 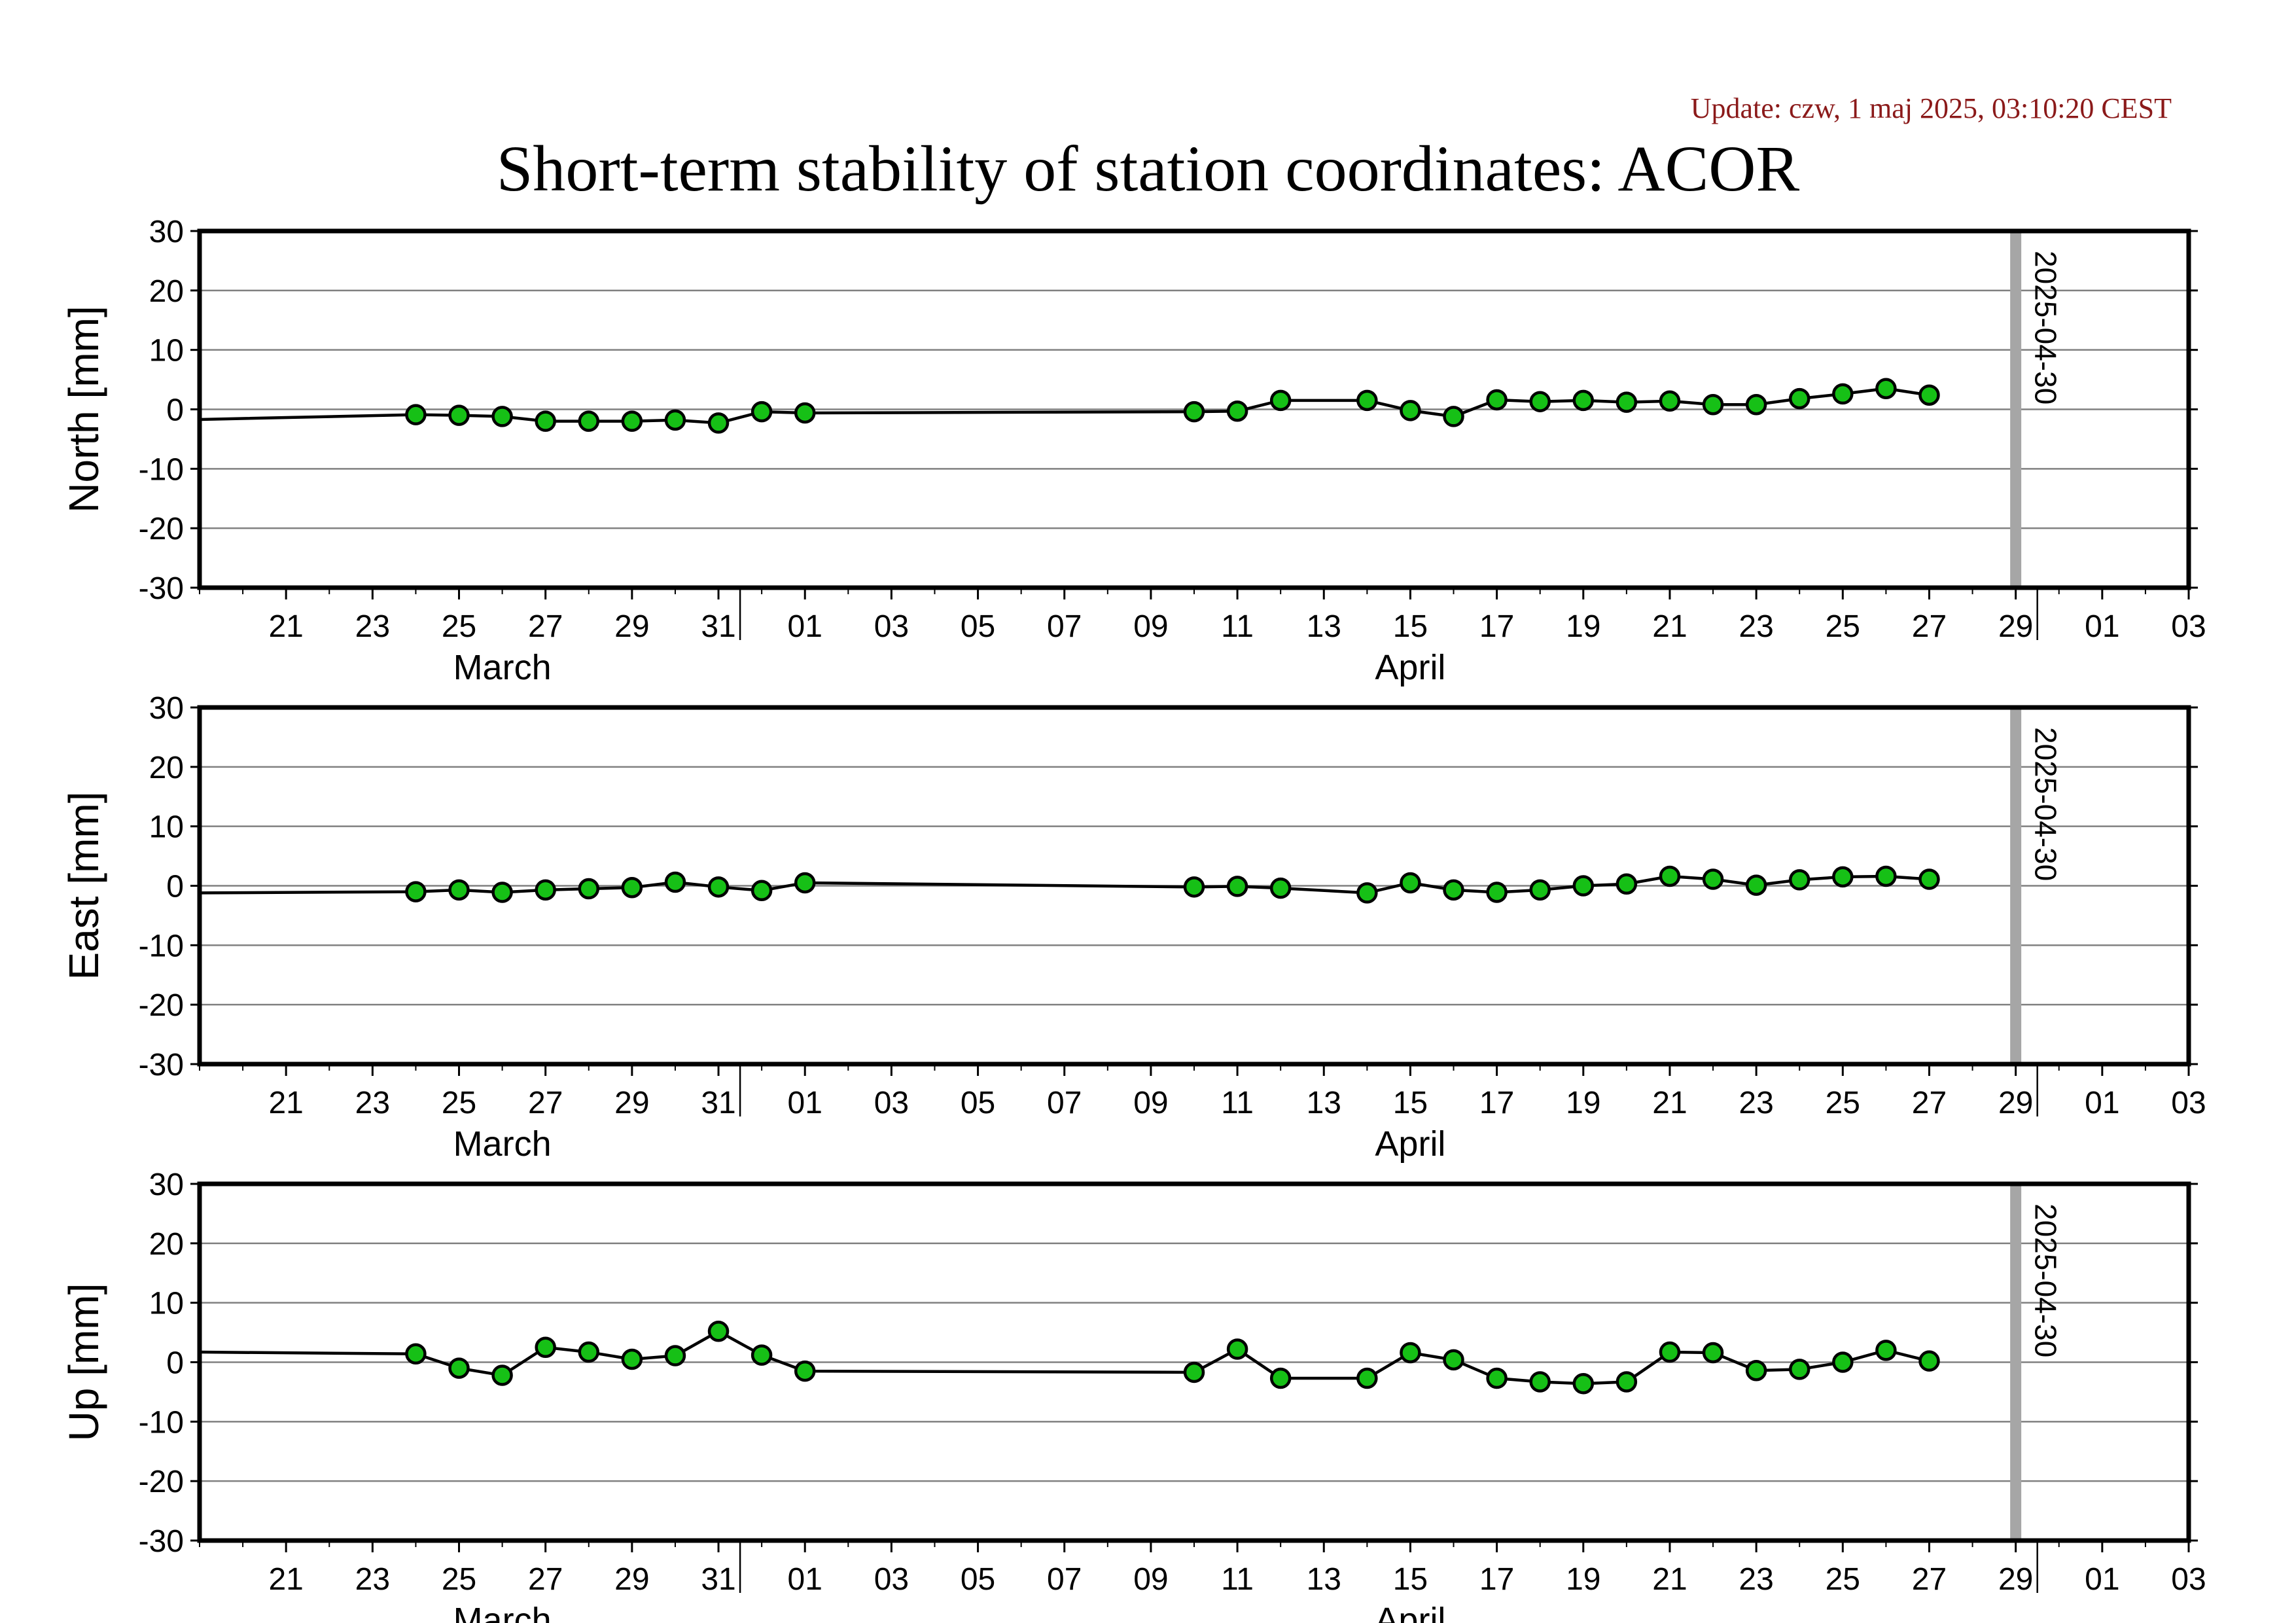 I want to click on y-axis-label: North [mm], so click(x=83, y=409).